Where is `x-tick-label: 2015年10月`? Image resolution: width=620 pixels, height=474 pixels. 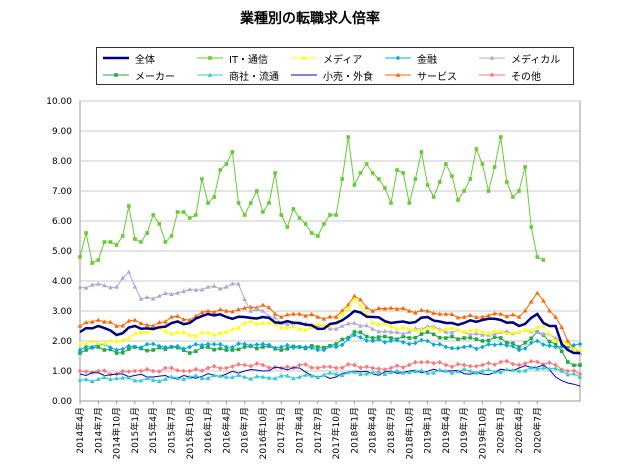
x-tick-label: 2015年10月 is located at coordinates (190, 433).